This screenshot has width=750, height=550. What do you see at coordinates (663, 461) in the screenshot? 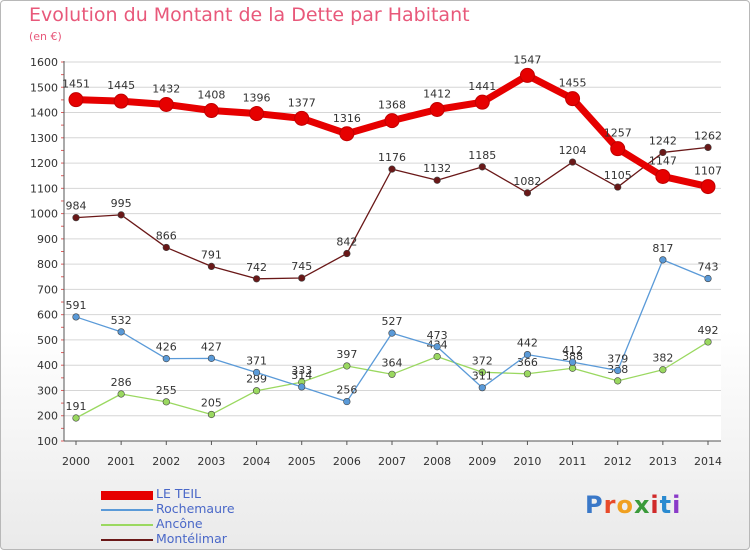
I see `x-tick-label: 2013` at bounding box center [663, 461].